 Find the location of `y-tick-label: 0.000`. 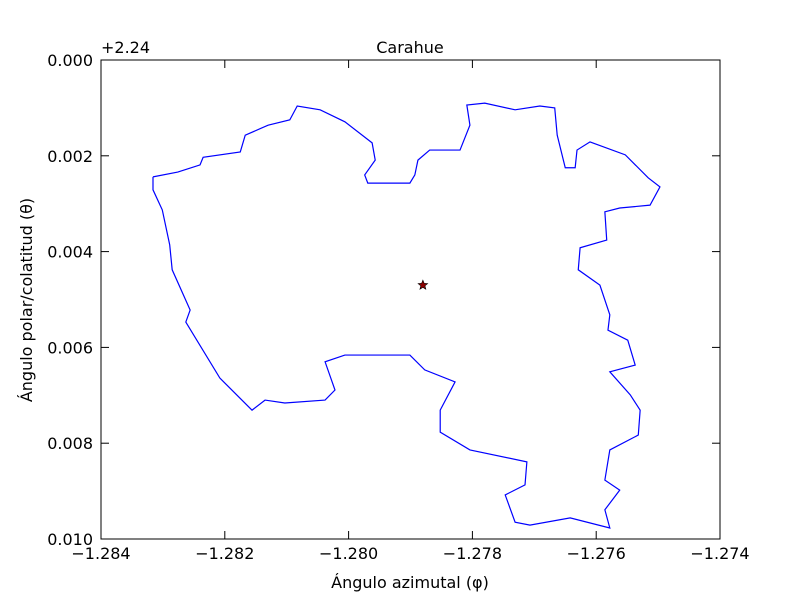

y-tick-label: 0.000 is located at coordinates (70, 60).